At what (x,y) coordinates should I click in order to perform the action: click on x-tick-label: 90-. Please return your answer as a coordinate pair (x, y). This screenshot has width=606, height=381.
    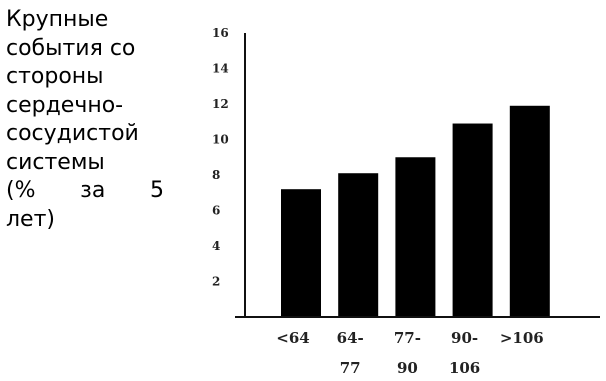
    Looking at the image, I should click on (464, 338).